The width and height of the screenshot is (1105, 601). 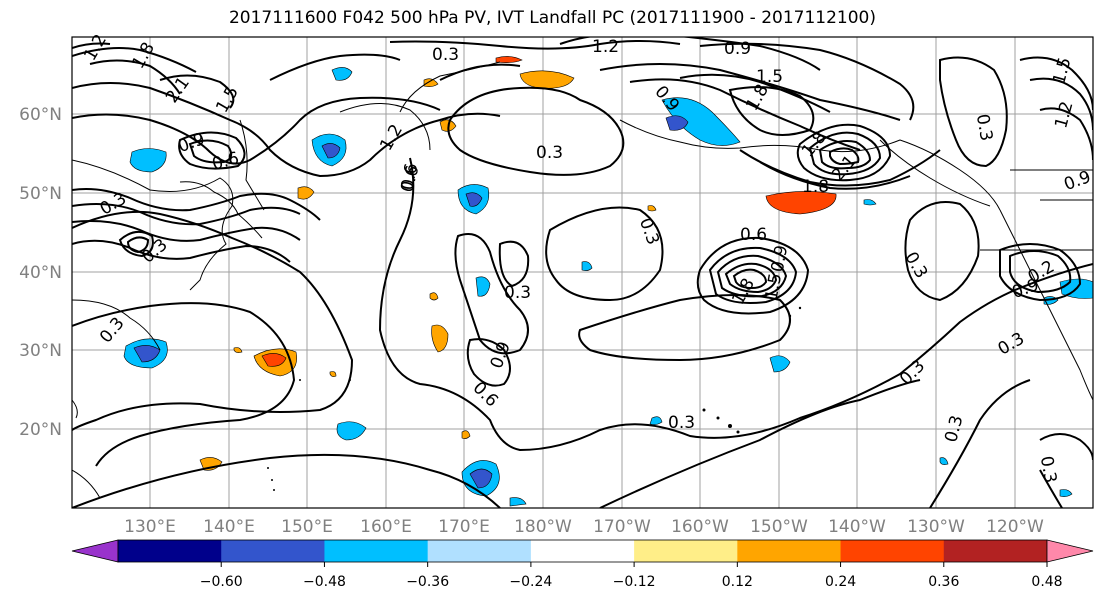 What do you see at coordinates (1015, 527) in the screenshot?
I see `lon-label: 120°W` at bounding box center [1015, 527].